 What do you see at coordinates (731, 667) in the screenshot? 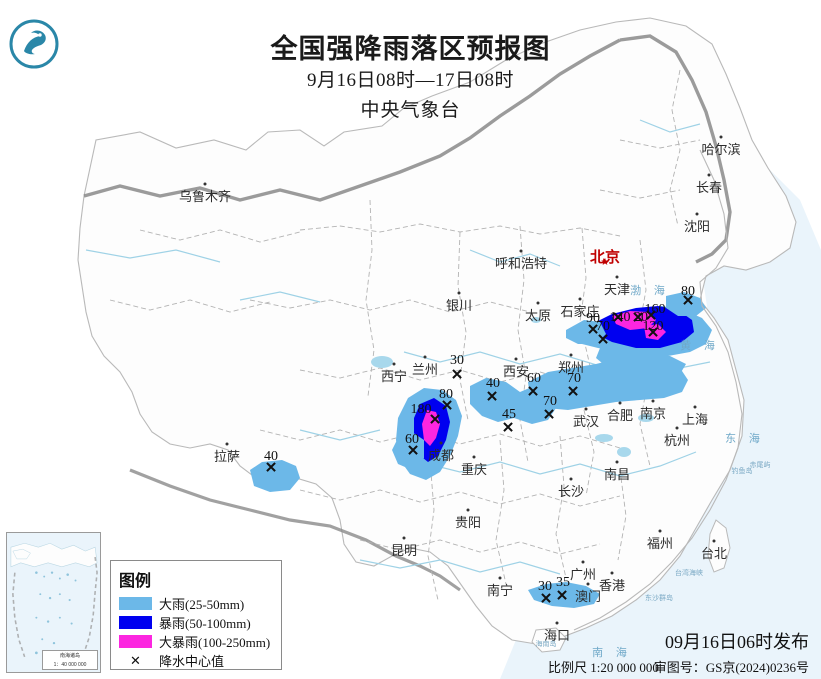
I see `approval-number: 审图号：GS京(2024)0236号` at bounding box center [731, 667].